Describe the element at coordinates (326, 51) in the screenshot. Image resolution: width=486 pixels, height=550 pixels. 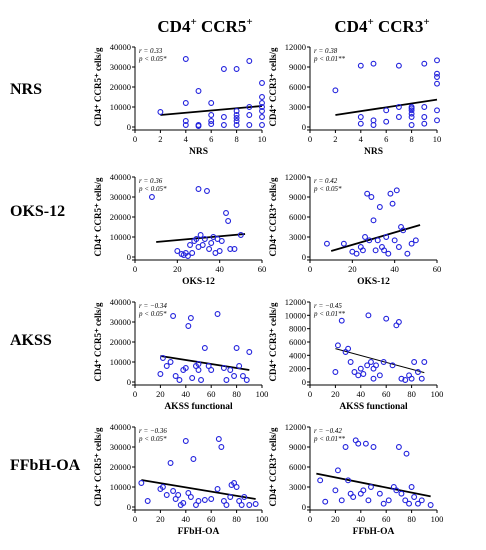
I see `stat-annotation: r = 0.38` at that location.